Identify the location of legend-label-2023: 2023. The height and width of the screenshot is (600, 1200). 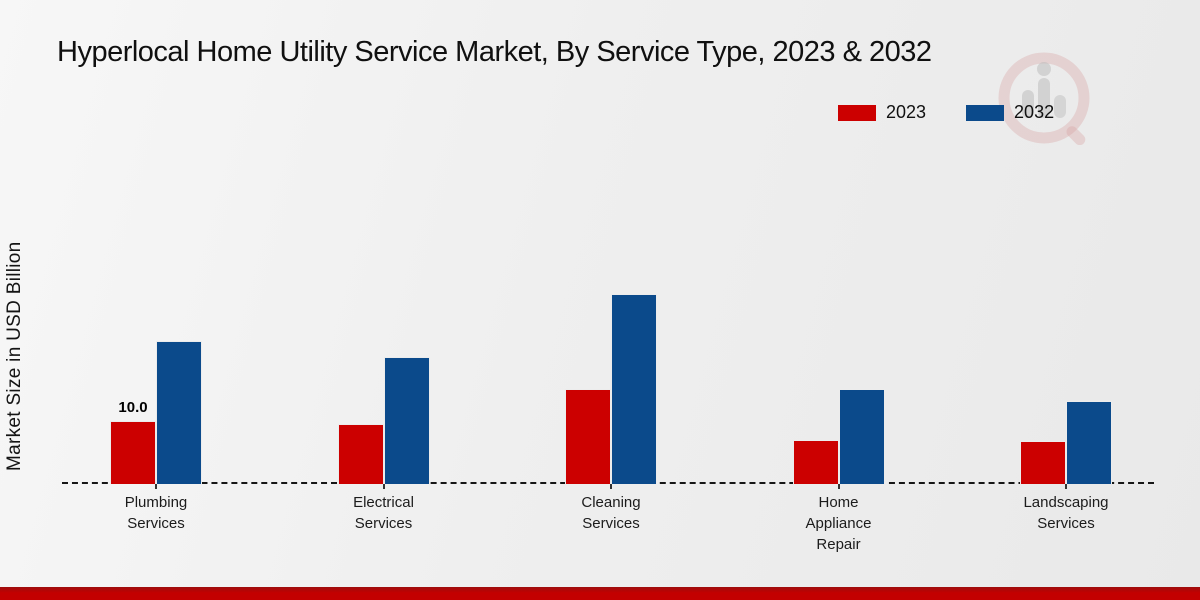
(906, 112).